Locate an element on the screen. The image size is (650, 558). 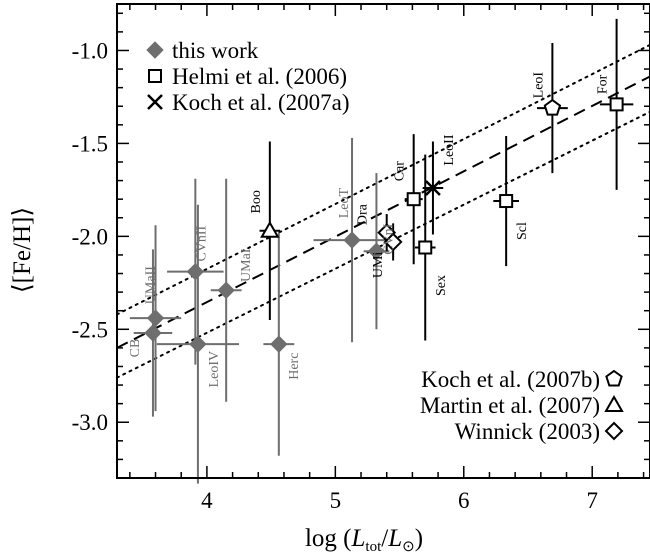
xtick-label: 5 is located at coordinates (336, 500).